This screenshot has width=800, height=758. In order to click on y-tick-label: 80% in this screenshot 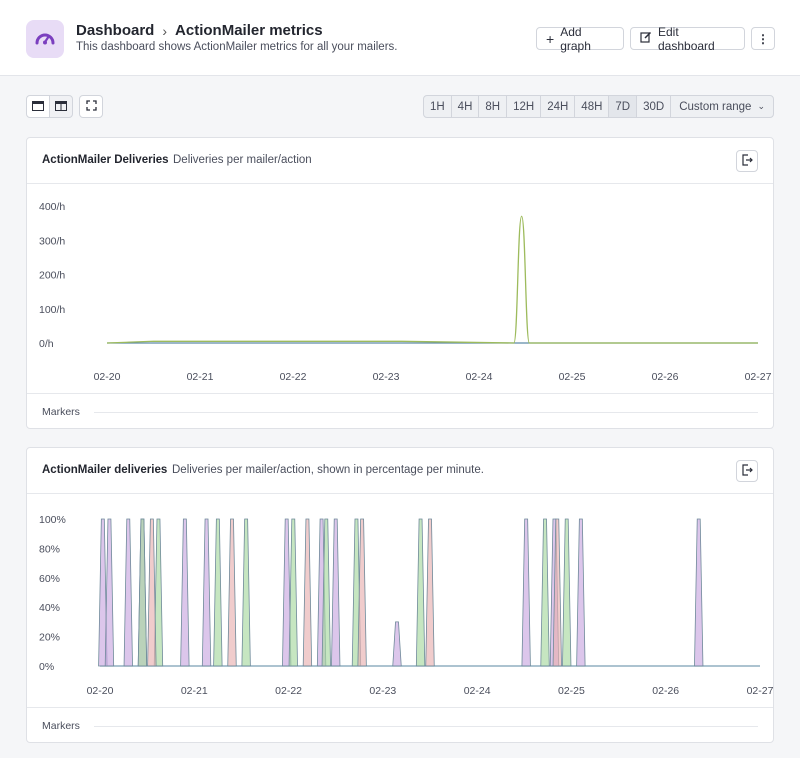, I will do `click(49, 549)`.